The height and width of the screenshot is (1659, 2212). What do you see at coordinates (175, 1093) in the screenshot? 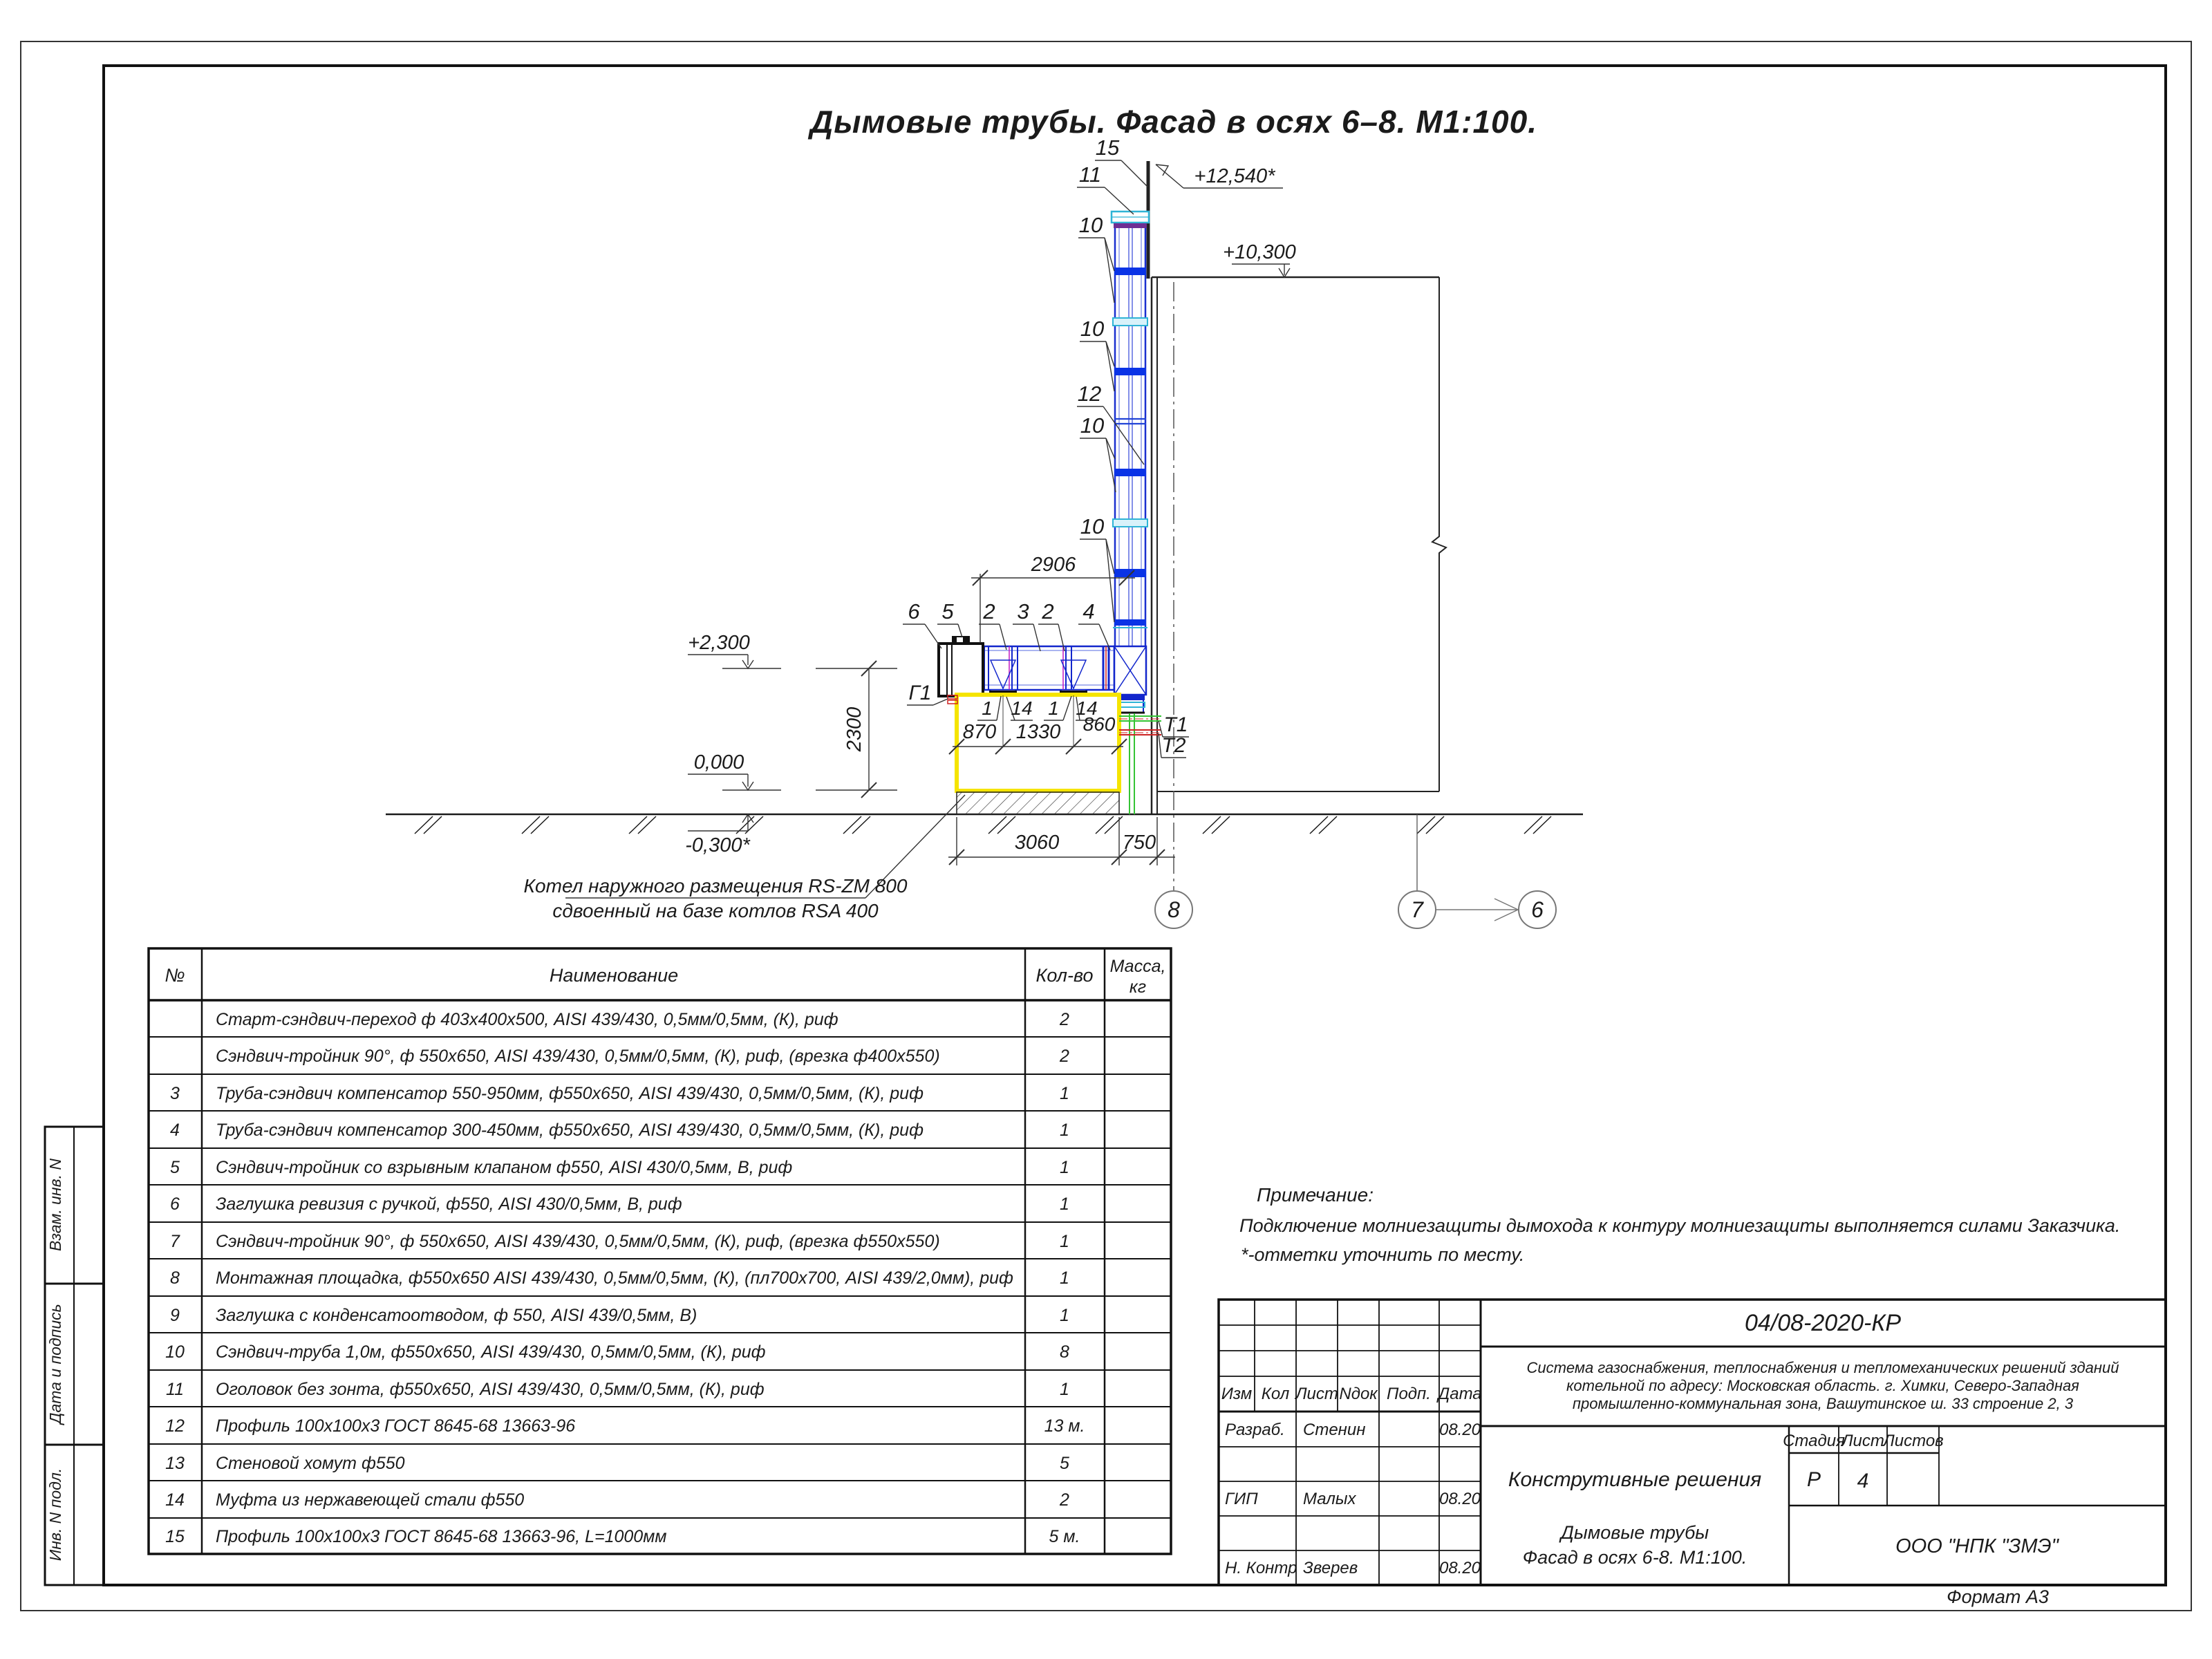
I see `svg-text: 3` at bounding box center [175, 1093].